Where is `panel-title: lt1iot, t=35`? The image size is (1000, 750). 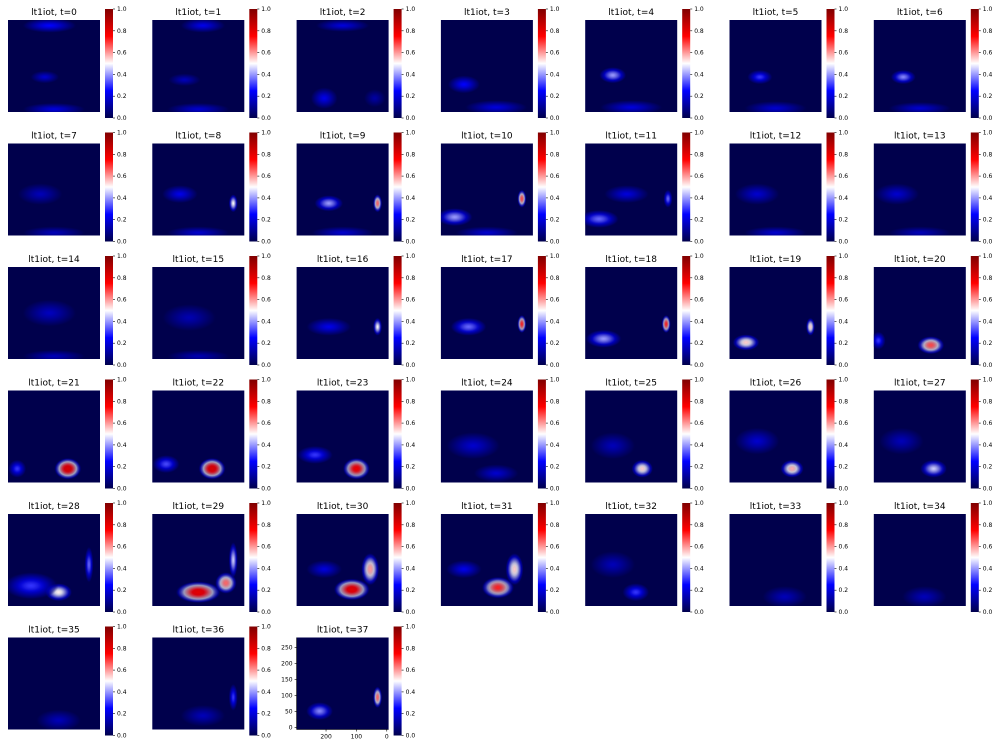
panel-title: lt1iot, t=35 is located at coordinates (54, 631).